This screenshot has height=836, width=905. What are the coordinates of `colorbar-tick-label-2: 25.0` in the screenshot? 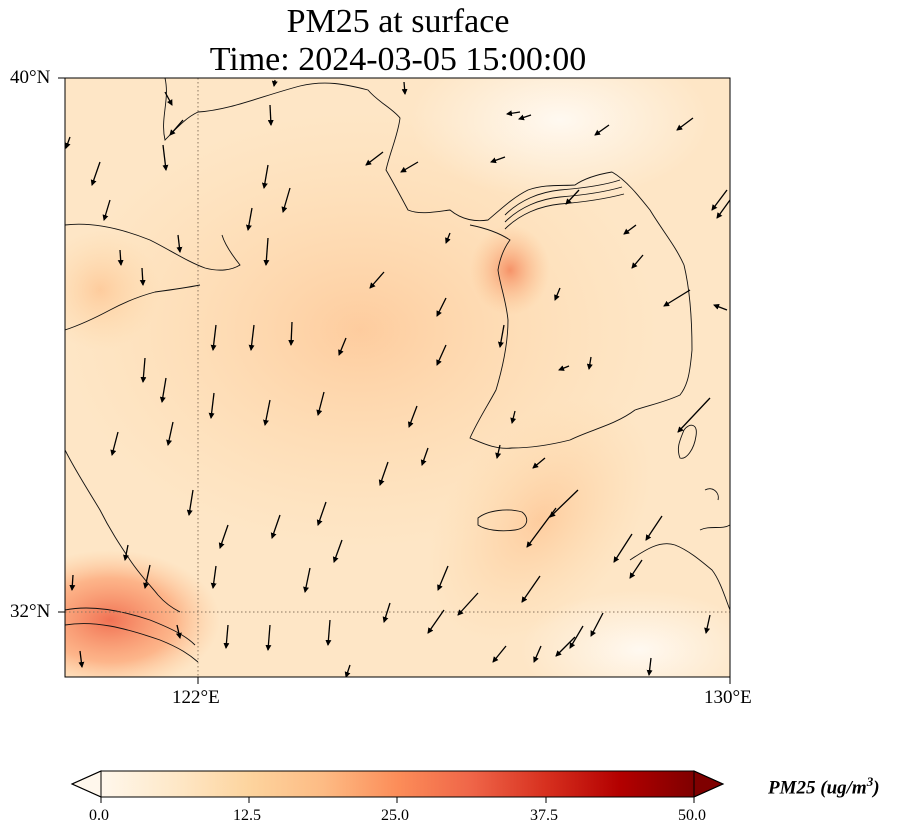 It's located at (395, 815).